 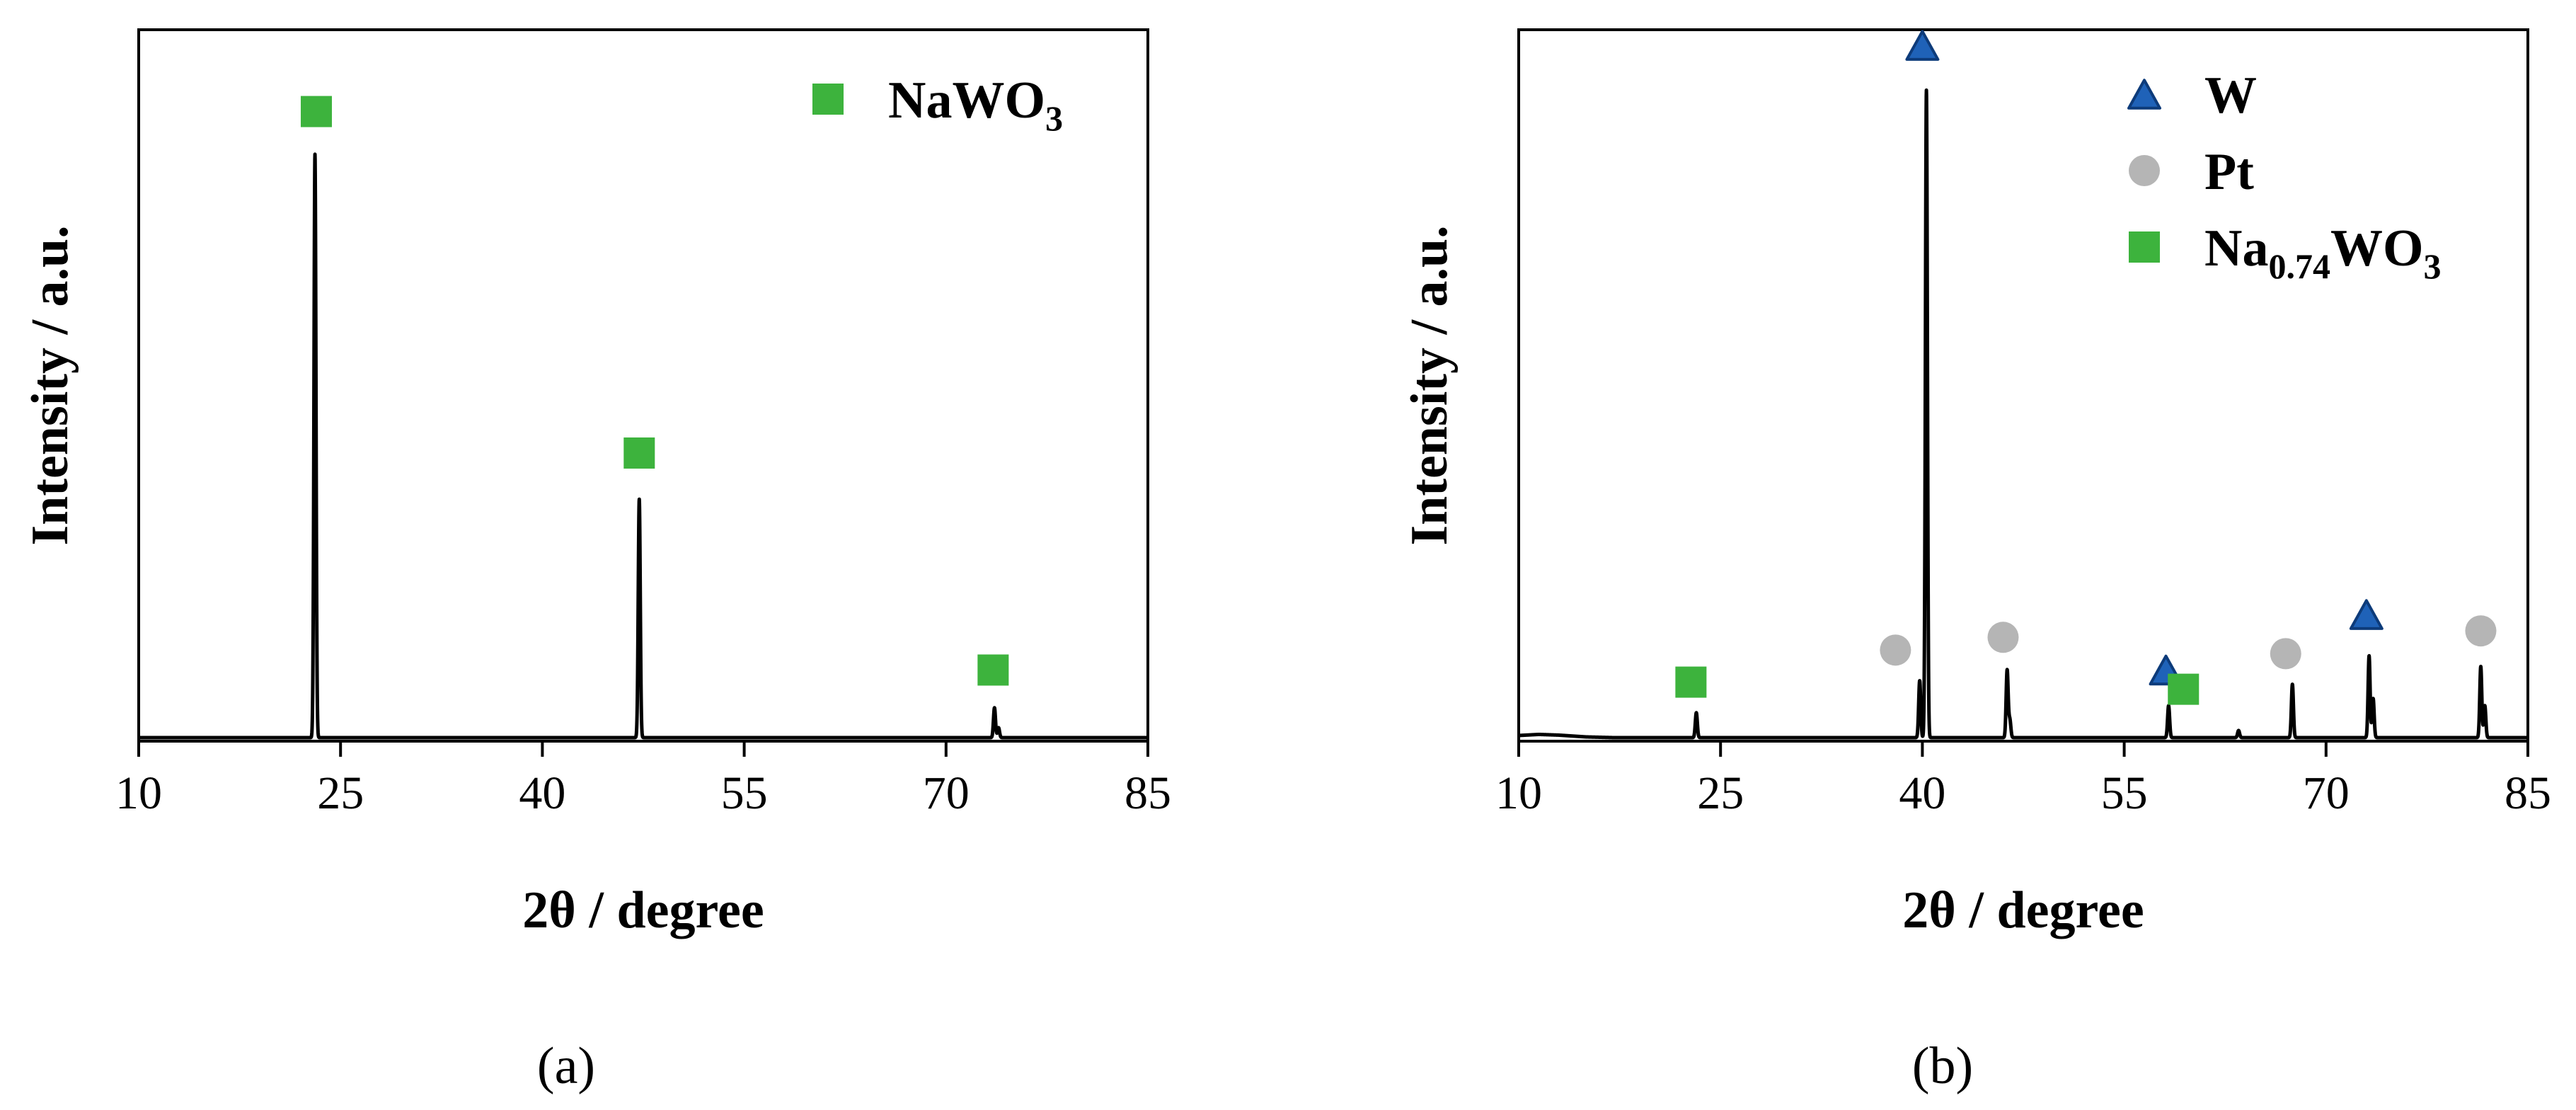 What do you see at coordinates (2144, 94) in the screenshot?
I see `legend-marker-triangle` at bounding box center [2144, 94].